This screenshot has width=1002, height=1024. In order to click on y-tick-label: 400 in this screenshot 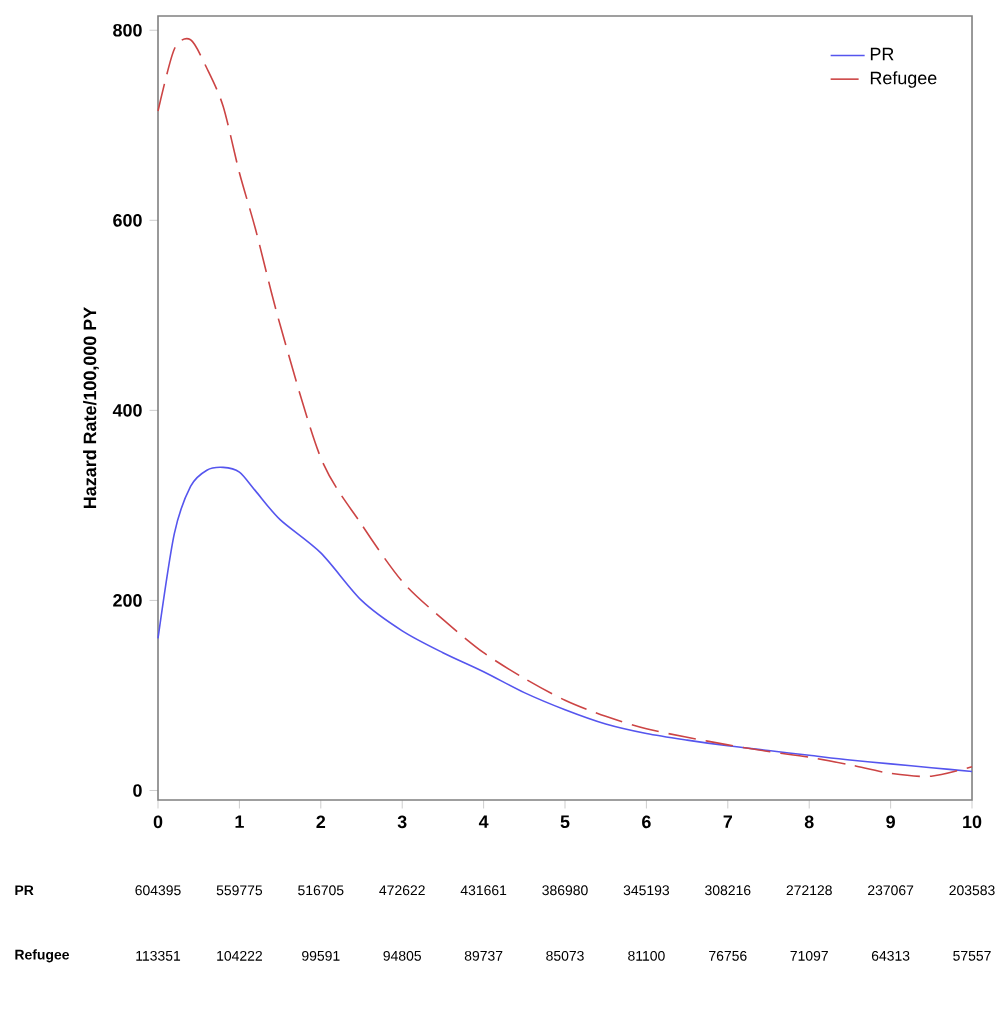, I will do `click(127, 410)`.